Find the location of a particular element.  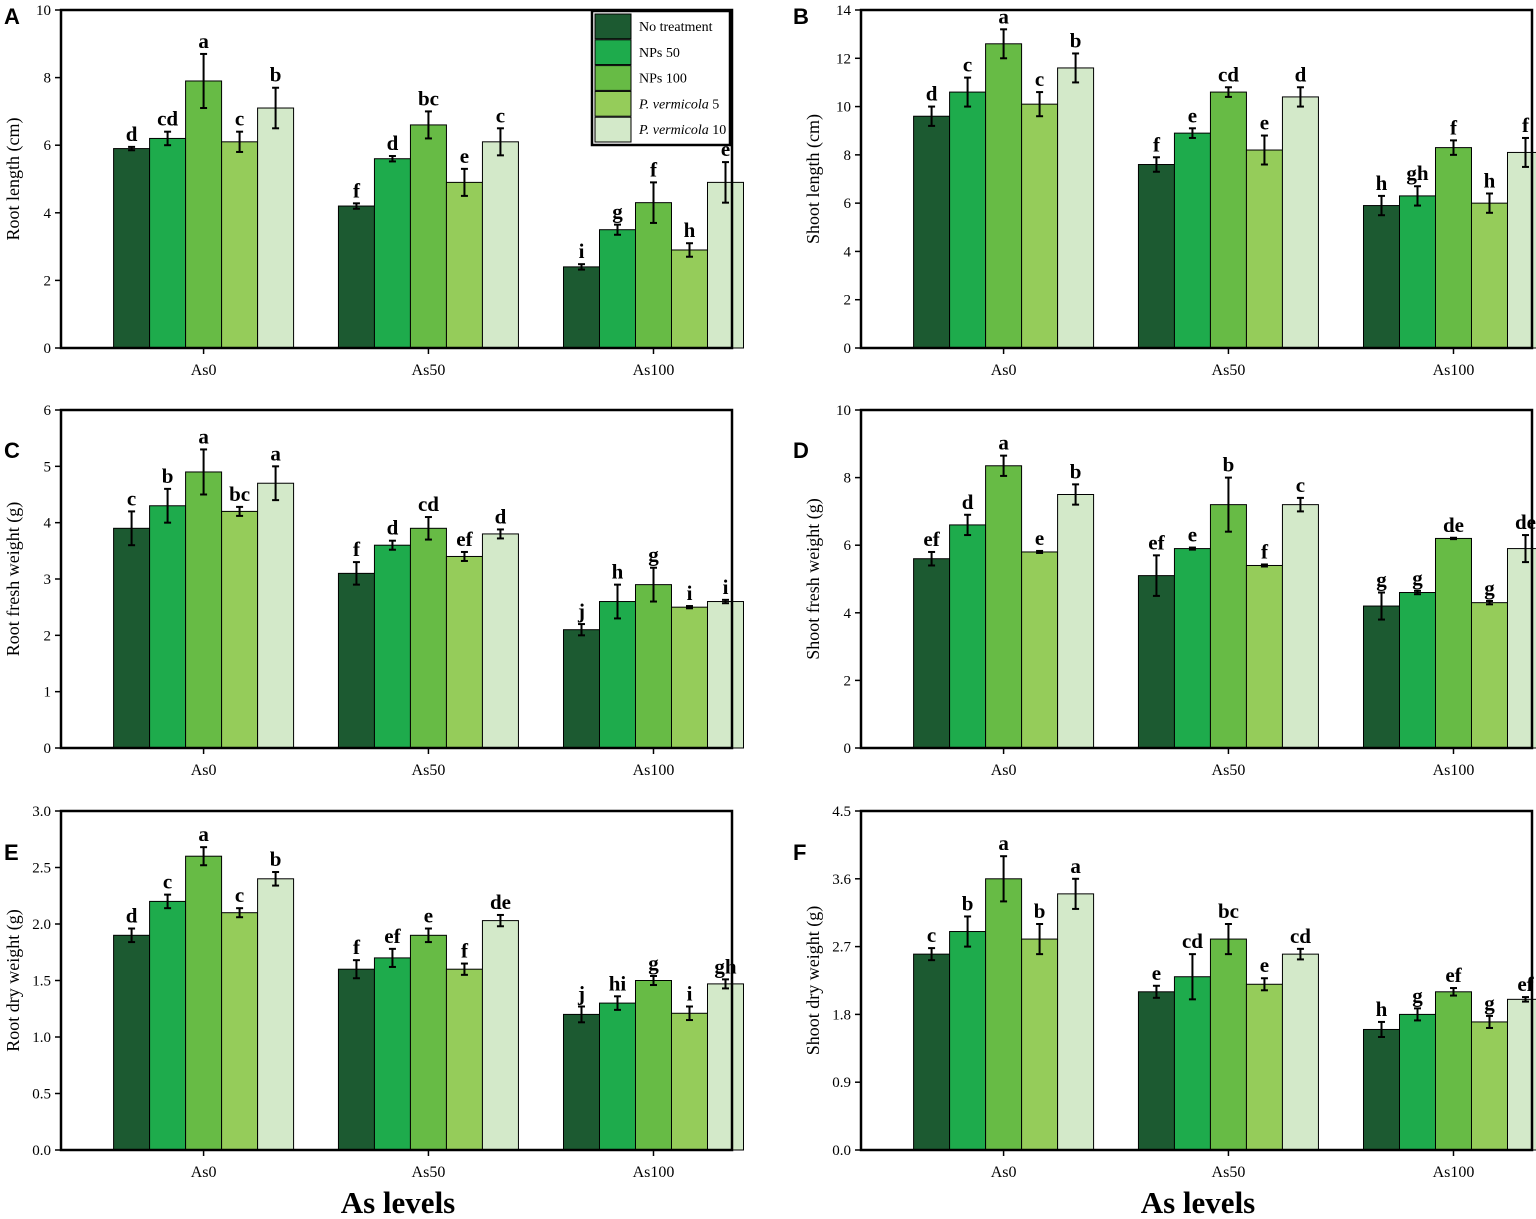

legend-label-text: NPs 100 is located at coordinates (663, 79).